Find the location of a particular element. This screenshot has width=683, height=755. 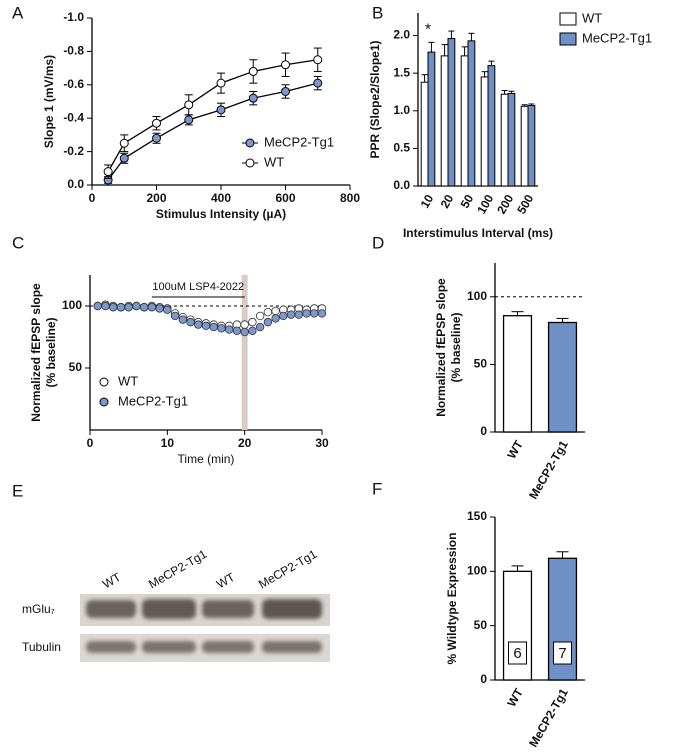

panel-label: B is located at coordinates (377, 12).